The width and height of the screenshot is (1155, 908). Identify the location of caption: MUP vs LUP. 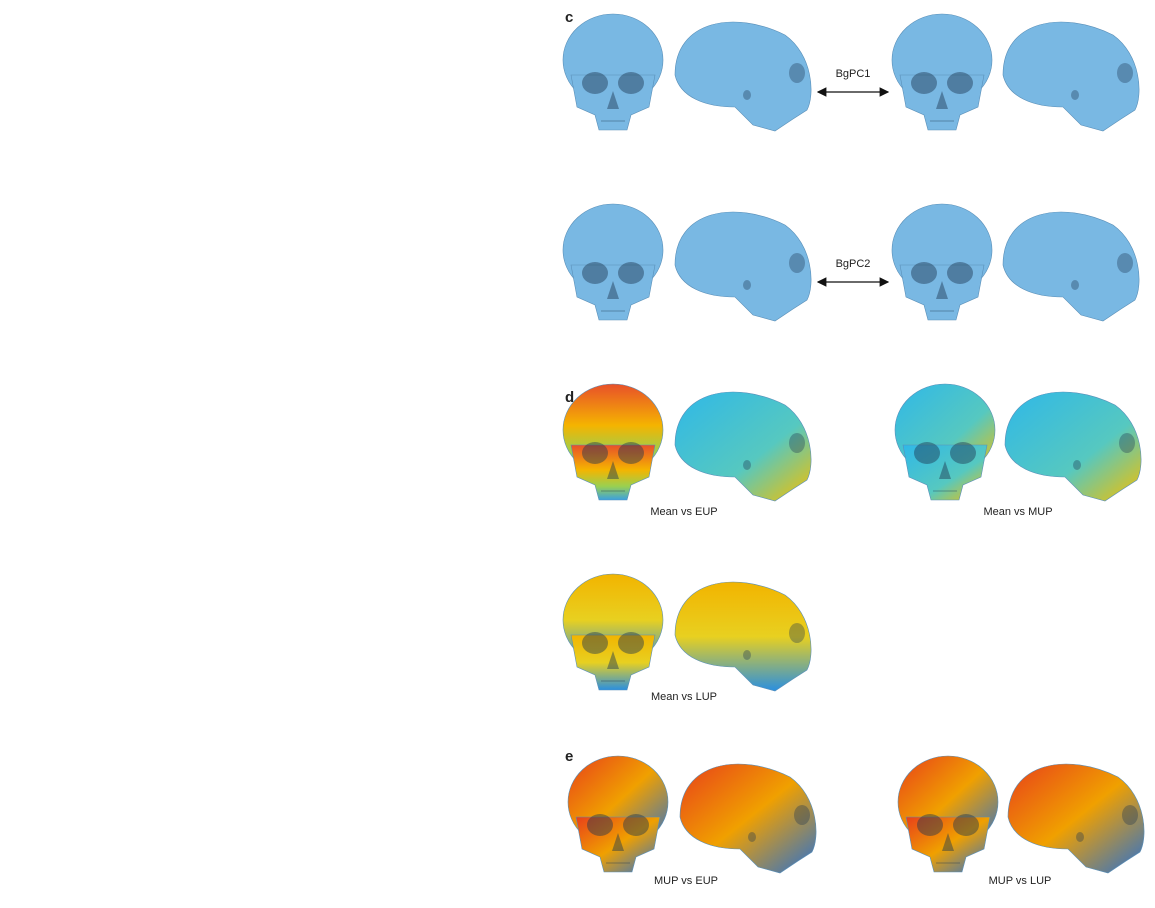
(1020, 881).